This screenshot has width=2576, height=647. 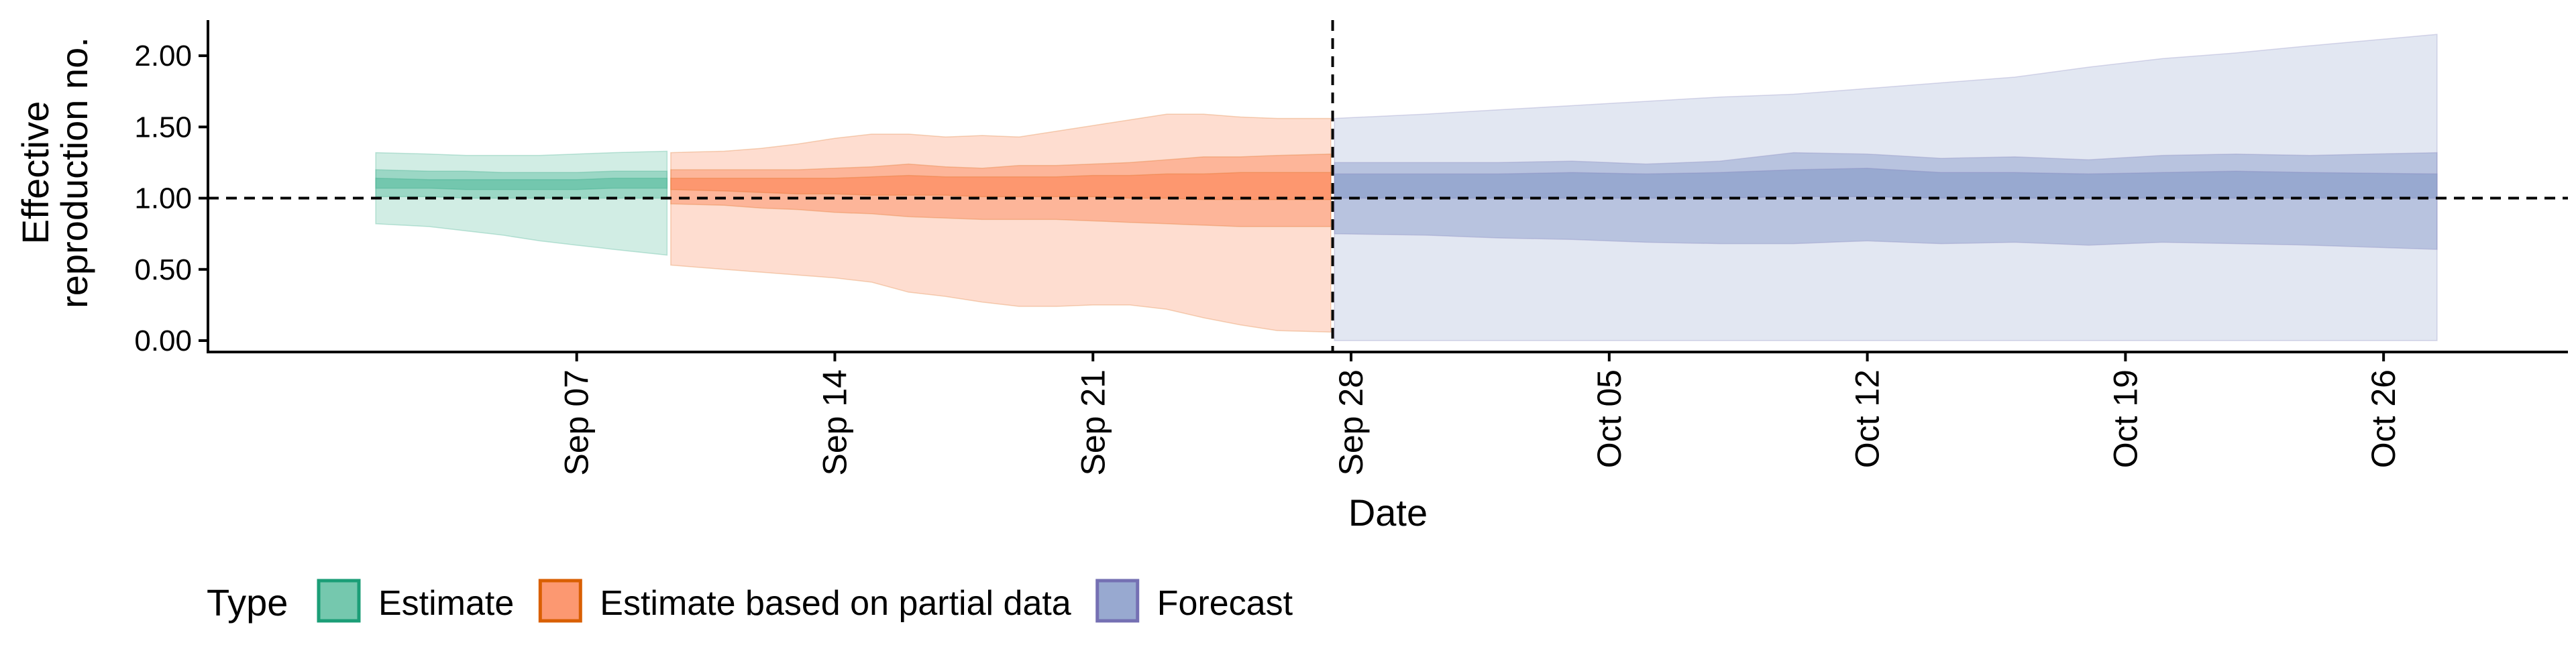 I want to click on x-axis-title: Date, so click(x=1388, y=512).